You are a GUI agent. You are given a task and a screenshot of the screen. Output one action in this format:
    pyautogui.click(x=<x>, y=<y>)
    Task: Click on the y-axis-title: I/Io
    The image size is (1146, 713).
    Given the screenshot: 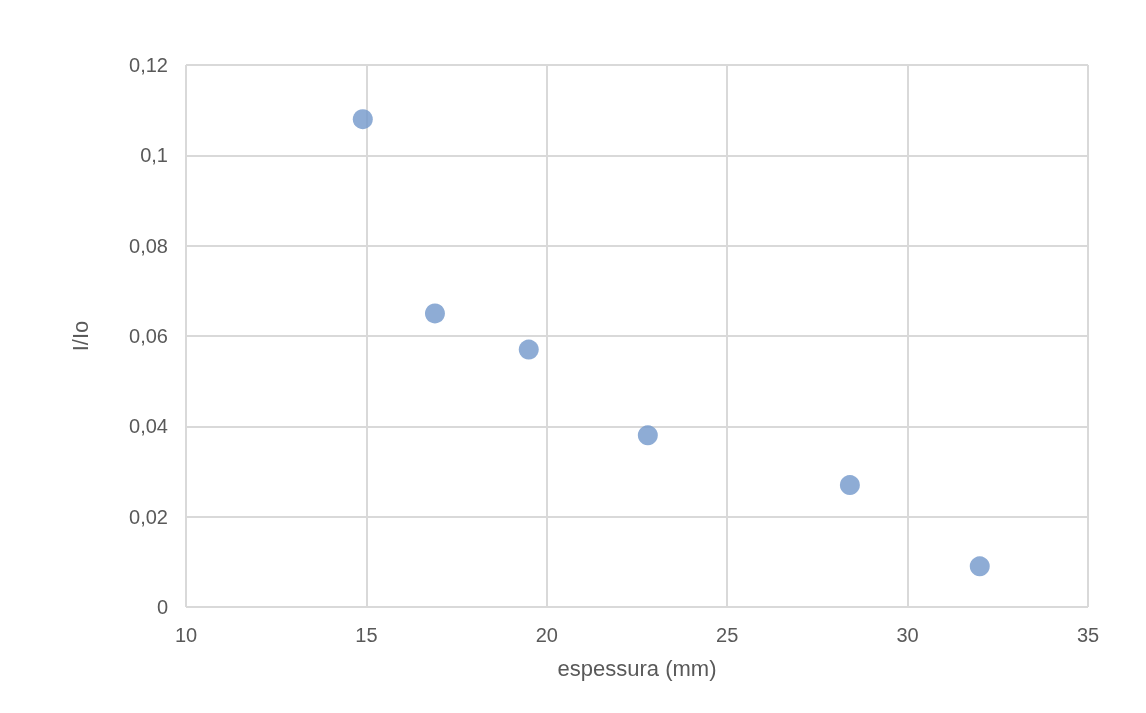 What is the action you would take?
    pyautogui.click(x=80, y=336)
    